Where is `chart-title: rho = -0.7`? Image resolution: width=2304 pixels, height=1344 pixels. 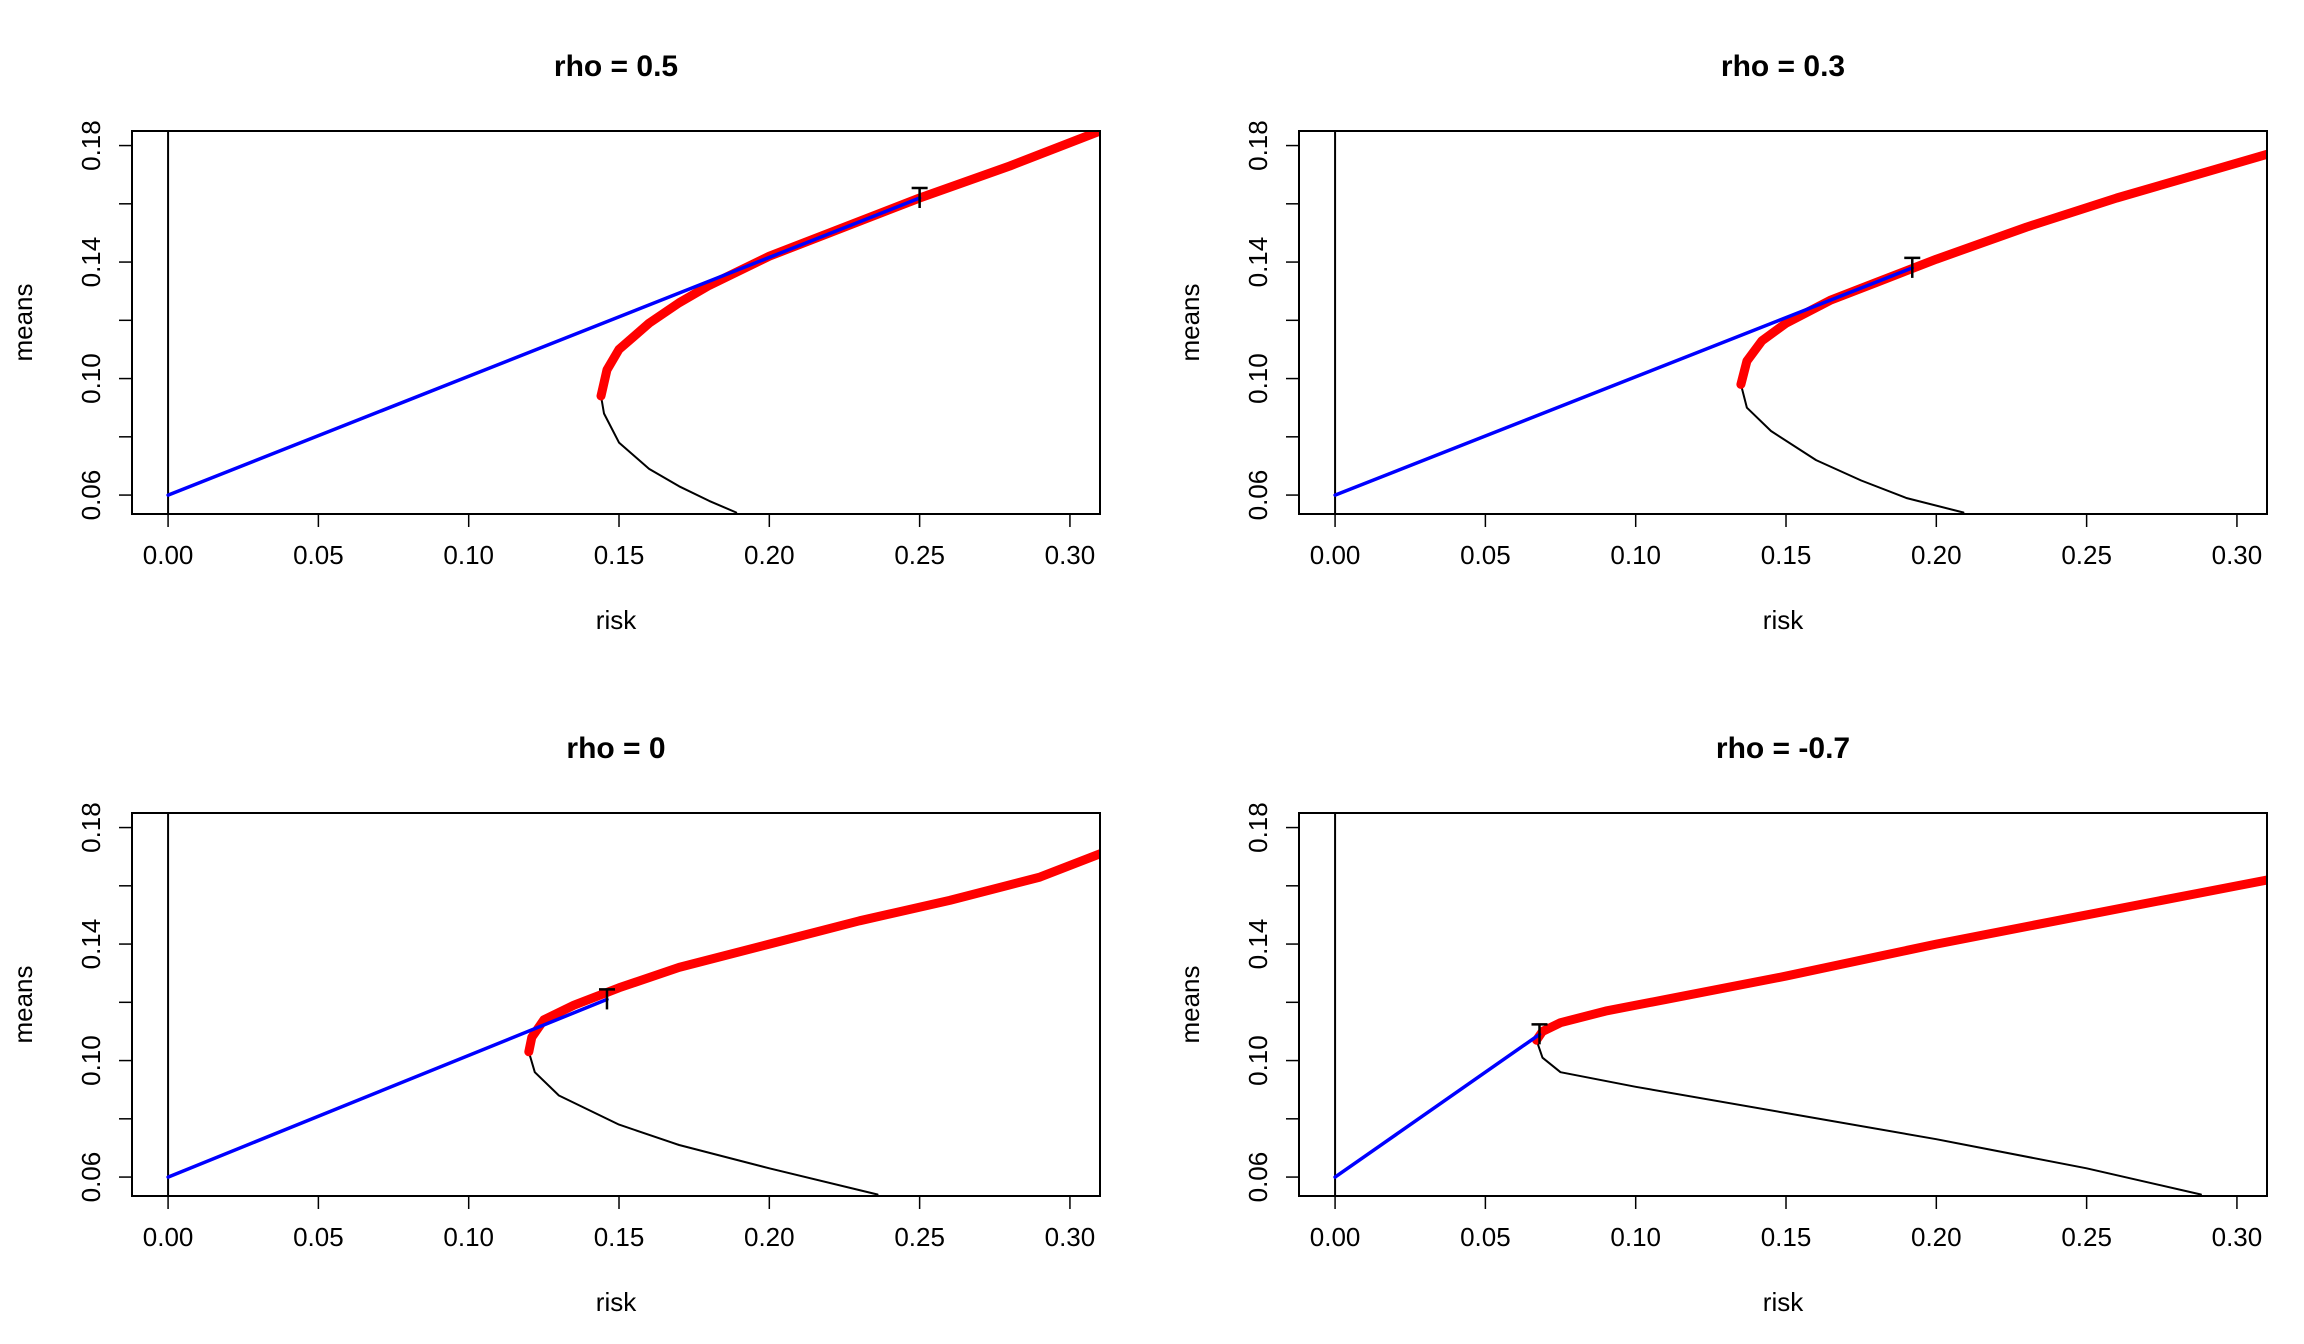
chart-title: rho = -0.7 is located at coordinates (1783, 748).